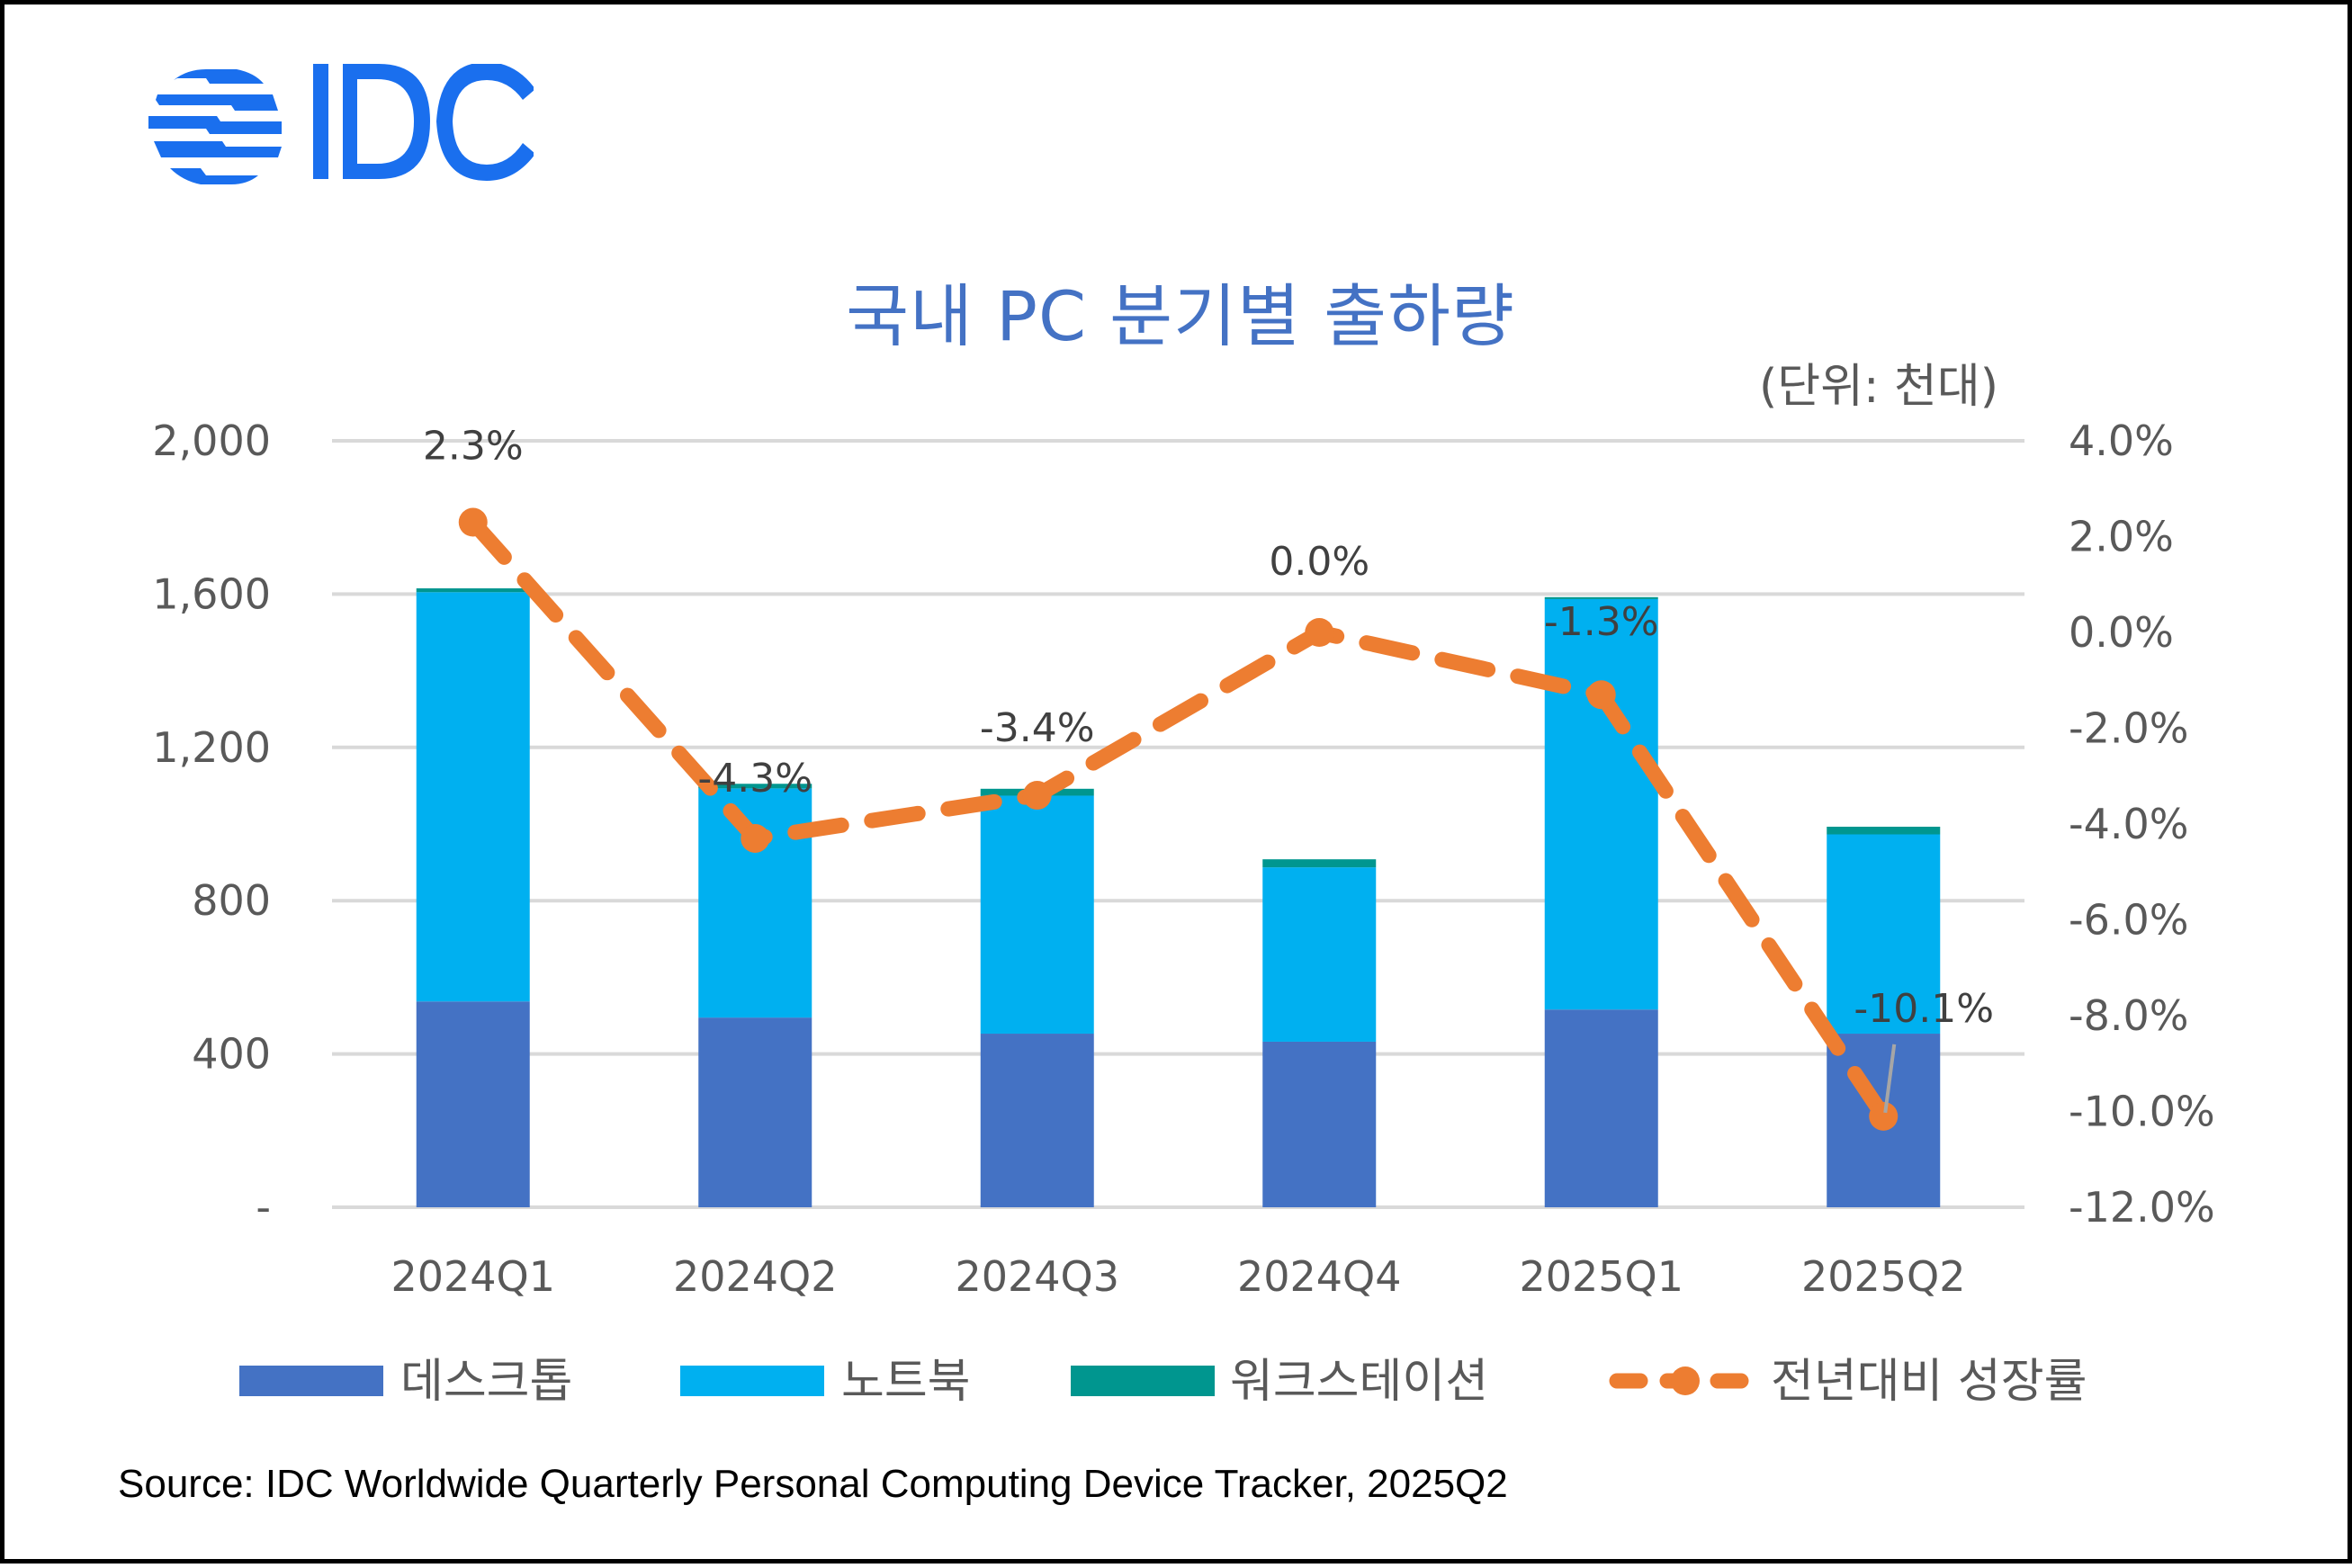  Describe the element at coordinates (1685, 1380) in the screenshot. I see `legend-swatch-marker` at that location.